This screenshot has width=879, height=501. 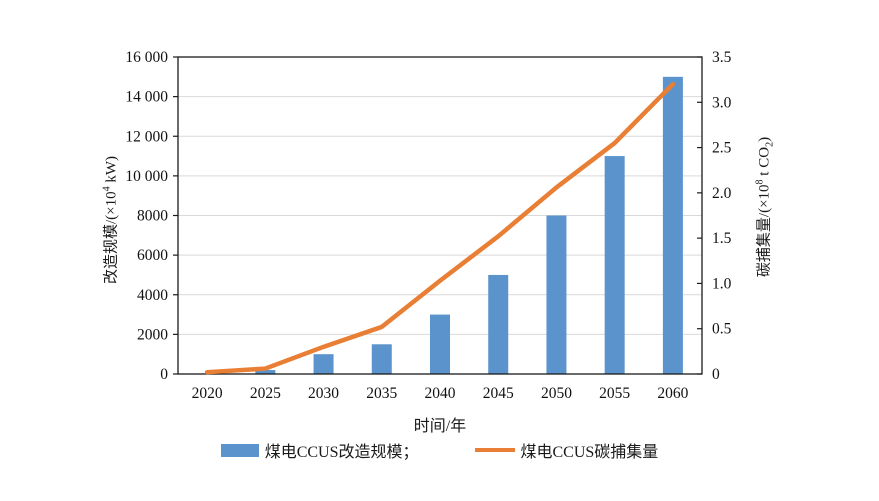 What do you see at coordinates (152, 216) in the screenshot?
I see `left-tick-label: 8000` at bounding box center [152, 216].